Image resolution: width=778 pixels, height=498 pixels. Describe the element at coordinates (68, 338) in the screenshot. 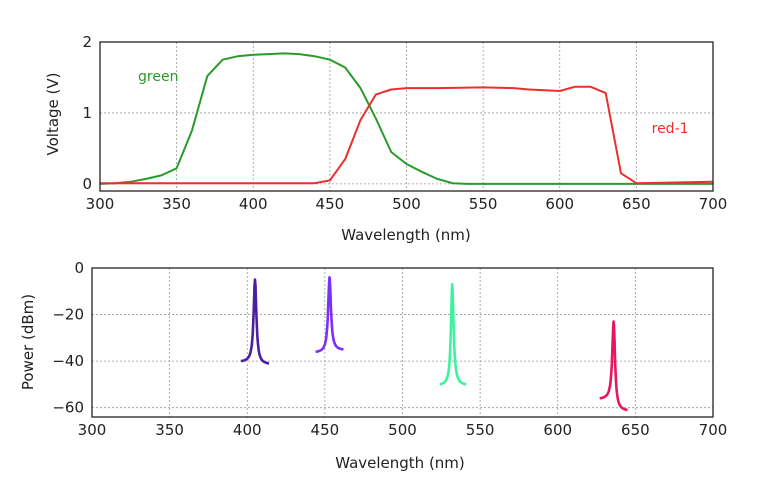

I see `power-y-ticks: 0 −20 −40 −60` at that location.